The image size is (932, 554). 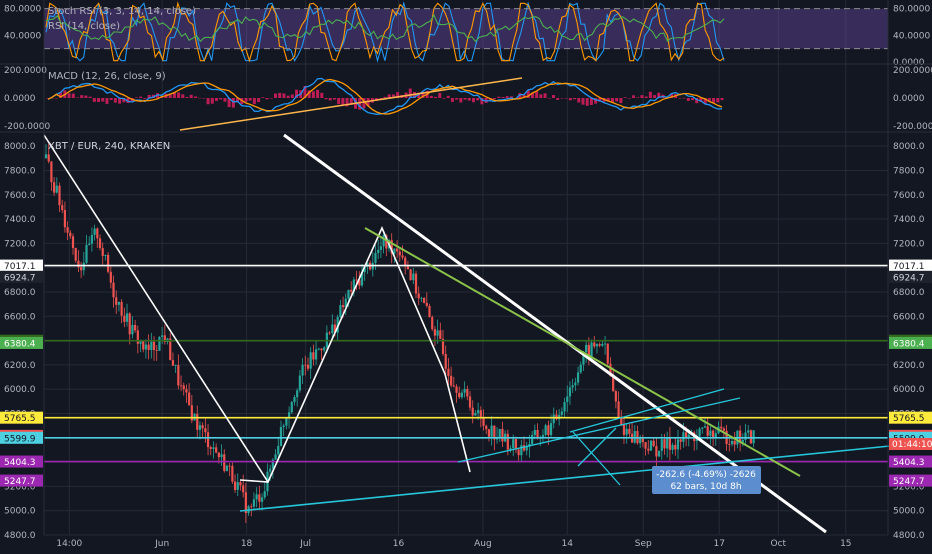 I want to click on measure-tool: -262.6 (-4.69%) -2626 62 bars, 10d 8h, so click(x=706, y=480).